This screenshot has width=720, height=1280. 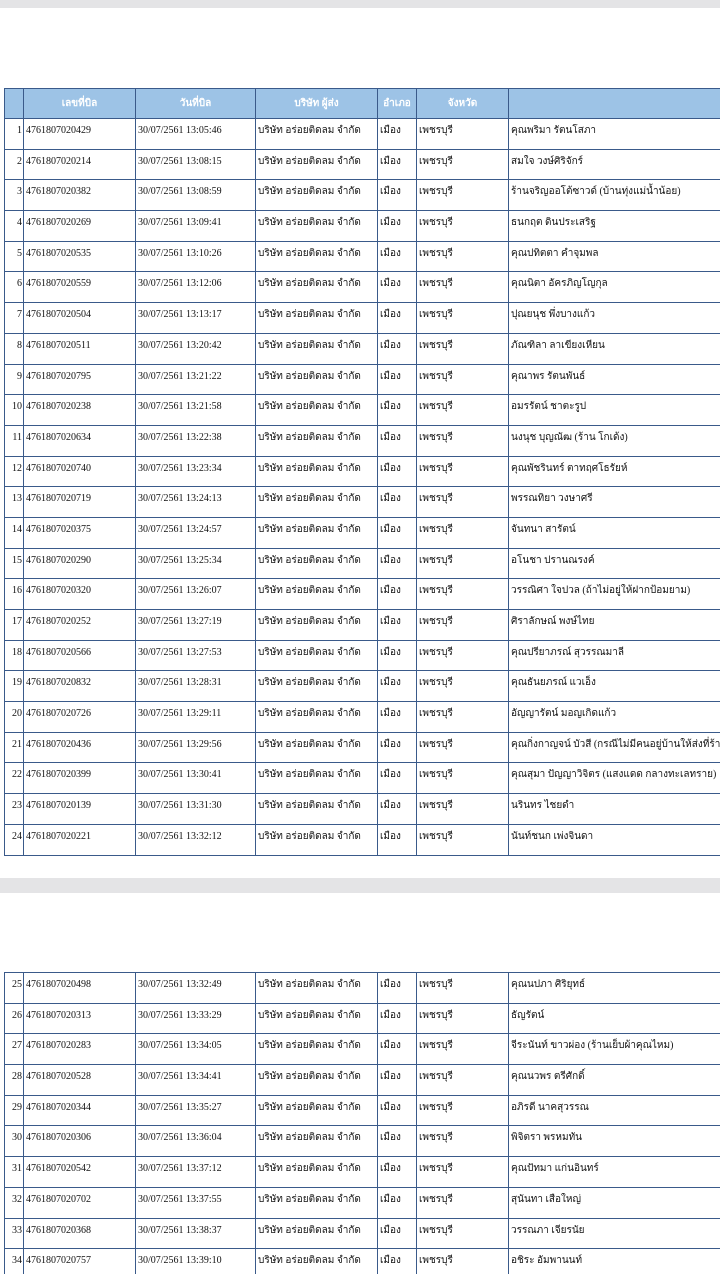 What do you see at coordinates (614, 318) in the screenshot?
I see `recipient: ปุณยนุช พึ่งบางแก้ว` at bounding box center [614, 318].